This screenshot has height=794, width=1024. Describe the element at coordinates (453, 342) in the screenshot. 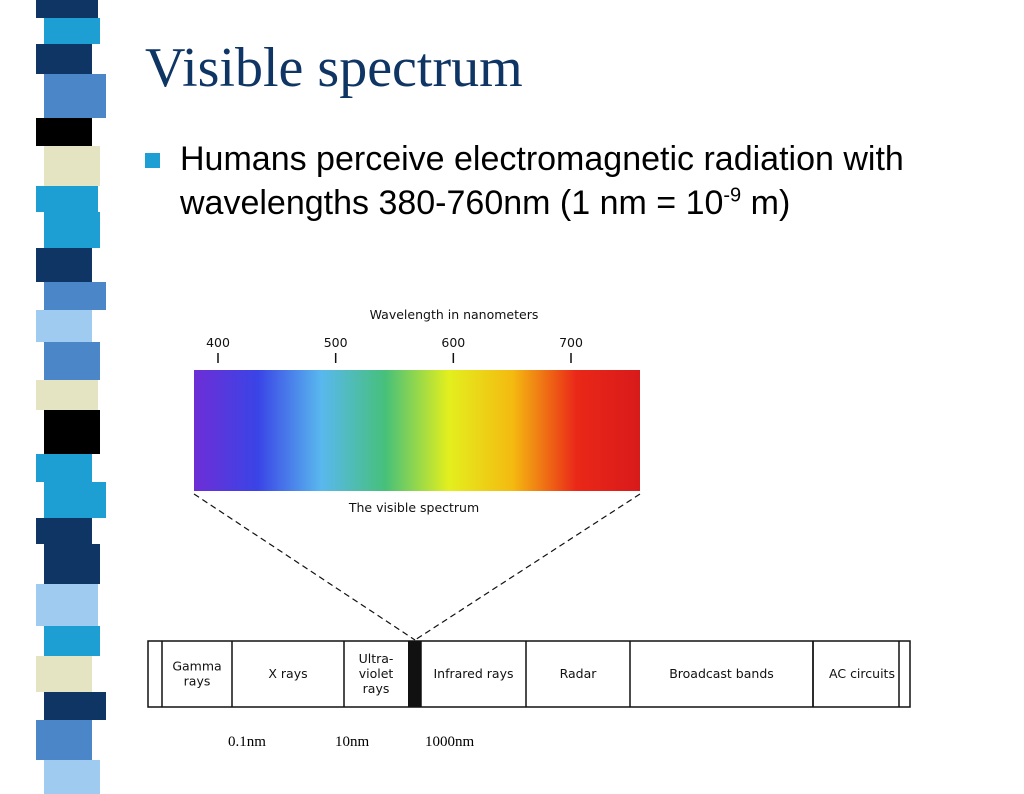

I see `tick-label-600: 600` at that location.